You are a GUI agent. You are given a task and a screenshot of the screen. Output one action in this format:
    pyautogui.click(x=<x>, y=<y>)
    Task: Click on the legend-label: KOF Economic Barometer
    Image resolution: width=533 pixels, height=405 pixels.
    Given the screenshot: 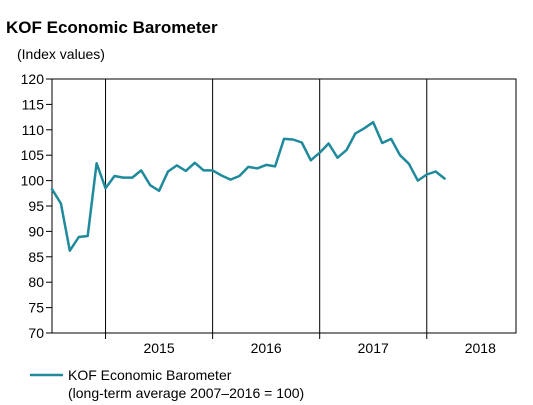 What is the action you would take?
    pyautogui.click(x=150, y=375)
    